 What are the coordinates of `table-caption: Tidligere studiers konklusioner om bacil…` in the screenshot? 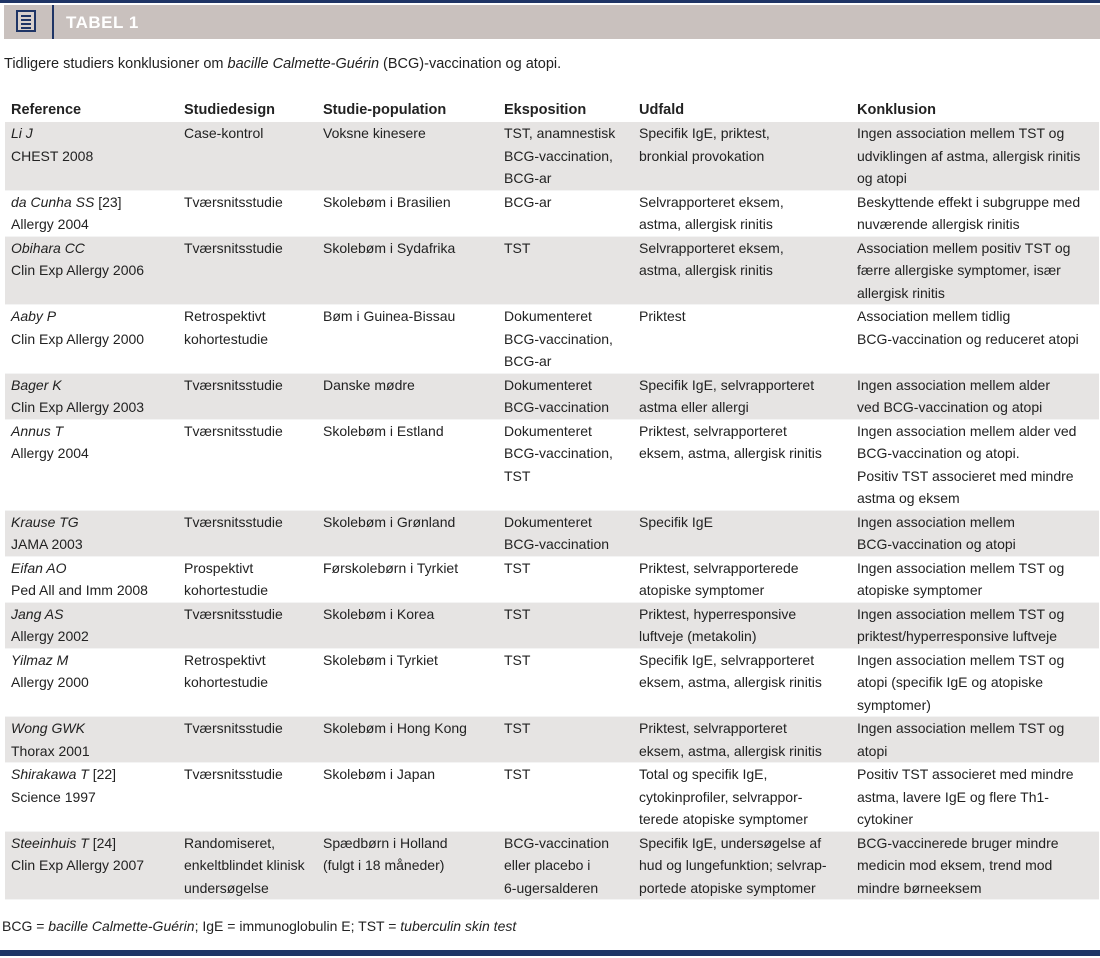 It's located at (282, 64).